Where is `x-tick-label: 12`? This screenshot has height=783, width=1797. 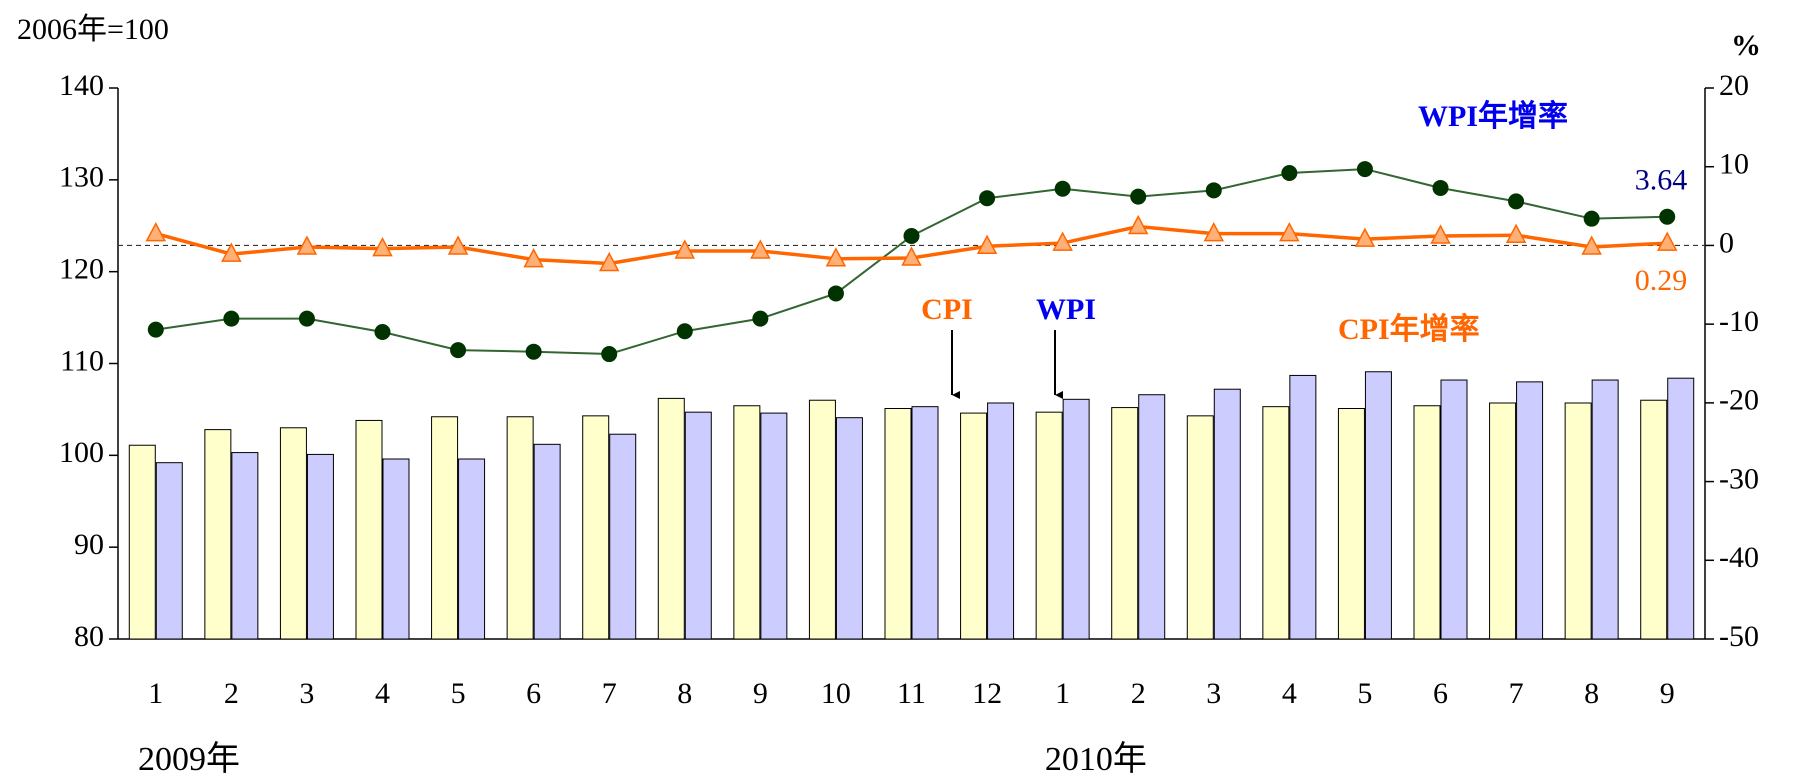
x-tick-label: 12 is located at coordinates (987, 693).